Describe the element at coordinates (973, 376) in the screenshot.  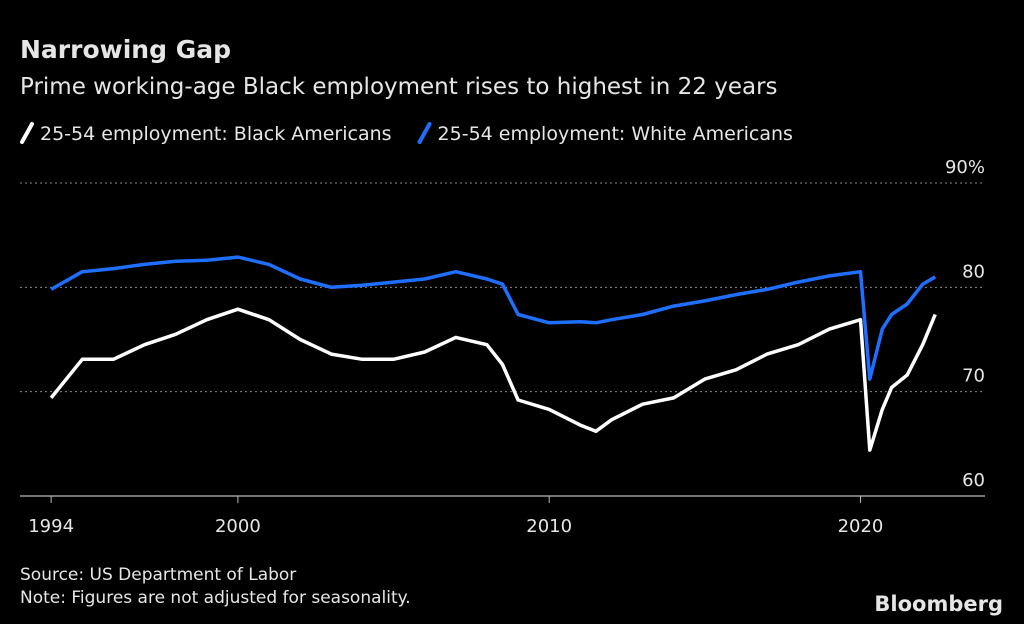
I see `y-tick-label: 70` at that location.